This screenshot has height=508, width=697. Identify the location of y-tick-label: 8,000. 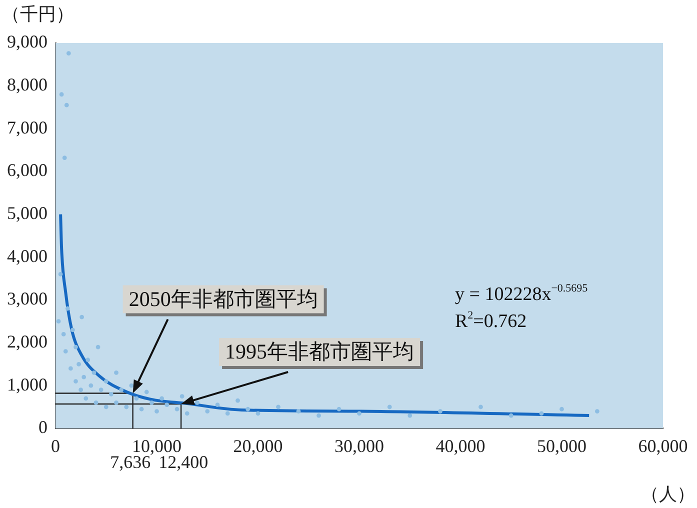
(27, 84).